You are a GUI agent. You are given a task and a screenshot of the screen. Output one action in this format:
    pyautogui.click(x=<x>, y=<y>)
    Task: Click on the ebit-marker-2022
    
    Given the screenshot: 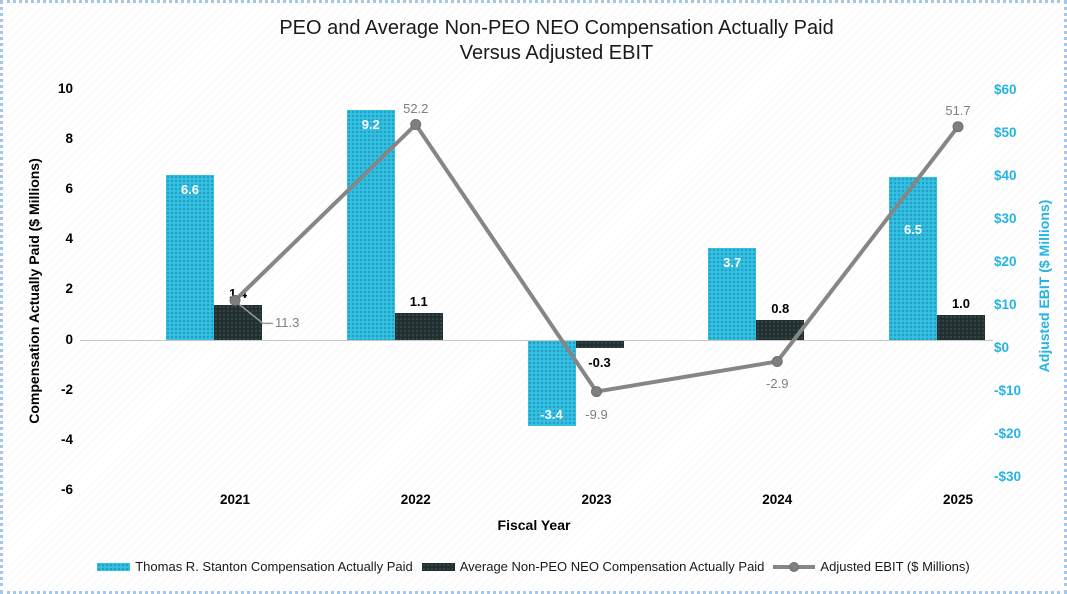 What is the action you would take?
    pyautogui.click(x=416, y=125)
    